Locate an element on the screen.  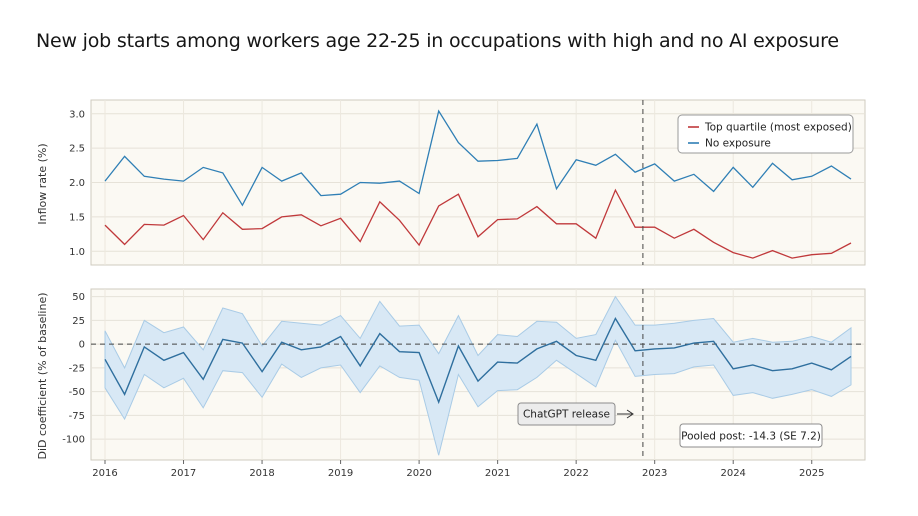
release-label-box is located at coordinates (566, 414).